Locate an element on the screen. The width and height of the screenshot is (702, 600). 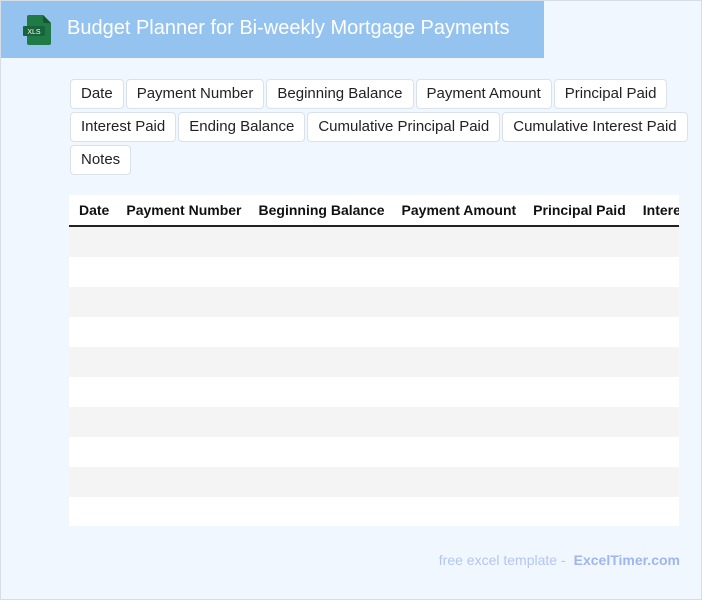
column-chip: Cumulative Principal Paid is located at coordinates (404, 127).